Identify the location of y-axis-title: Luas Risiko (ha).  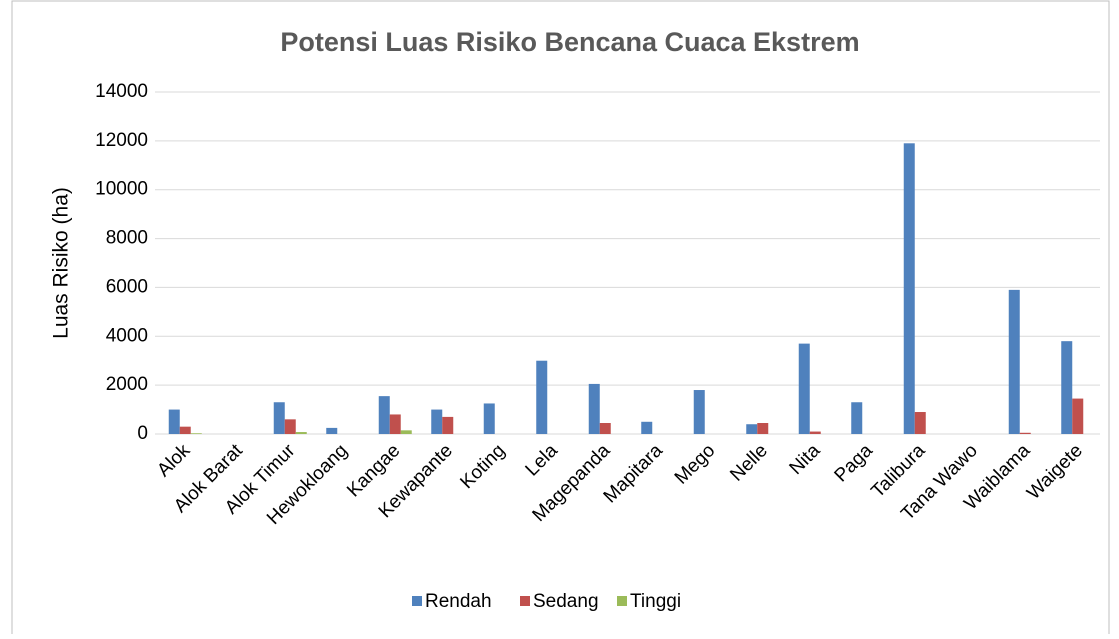
(61, 263).